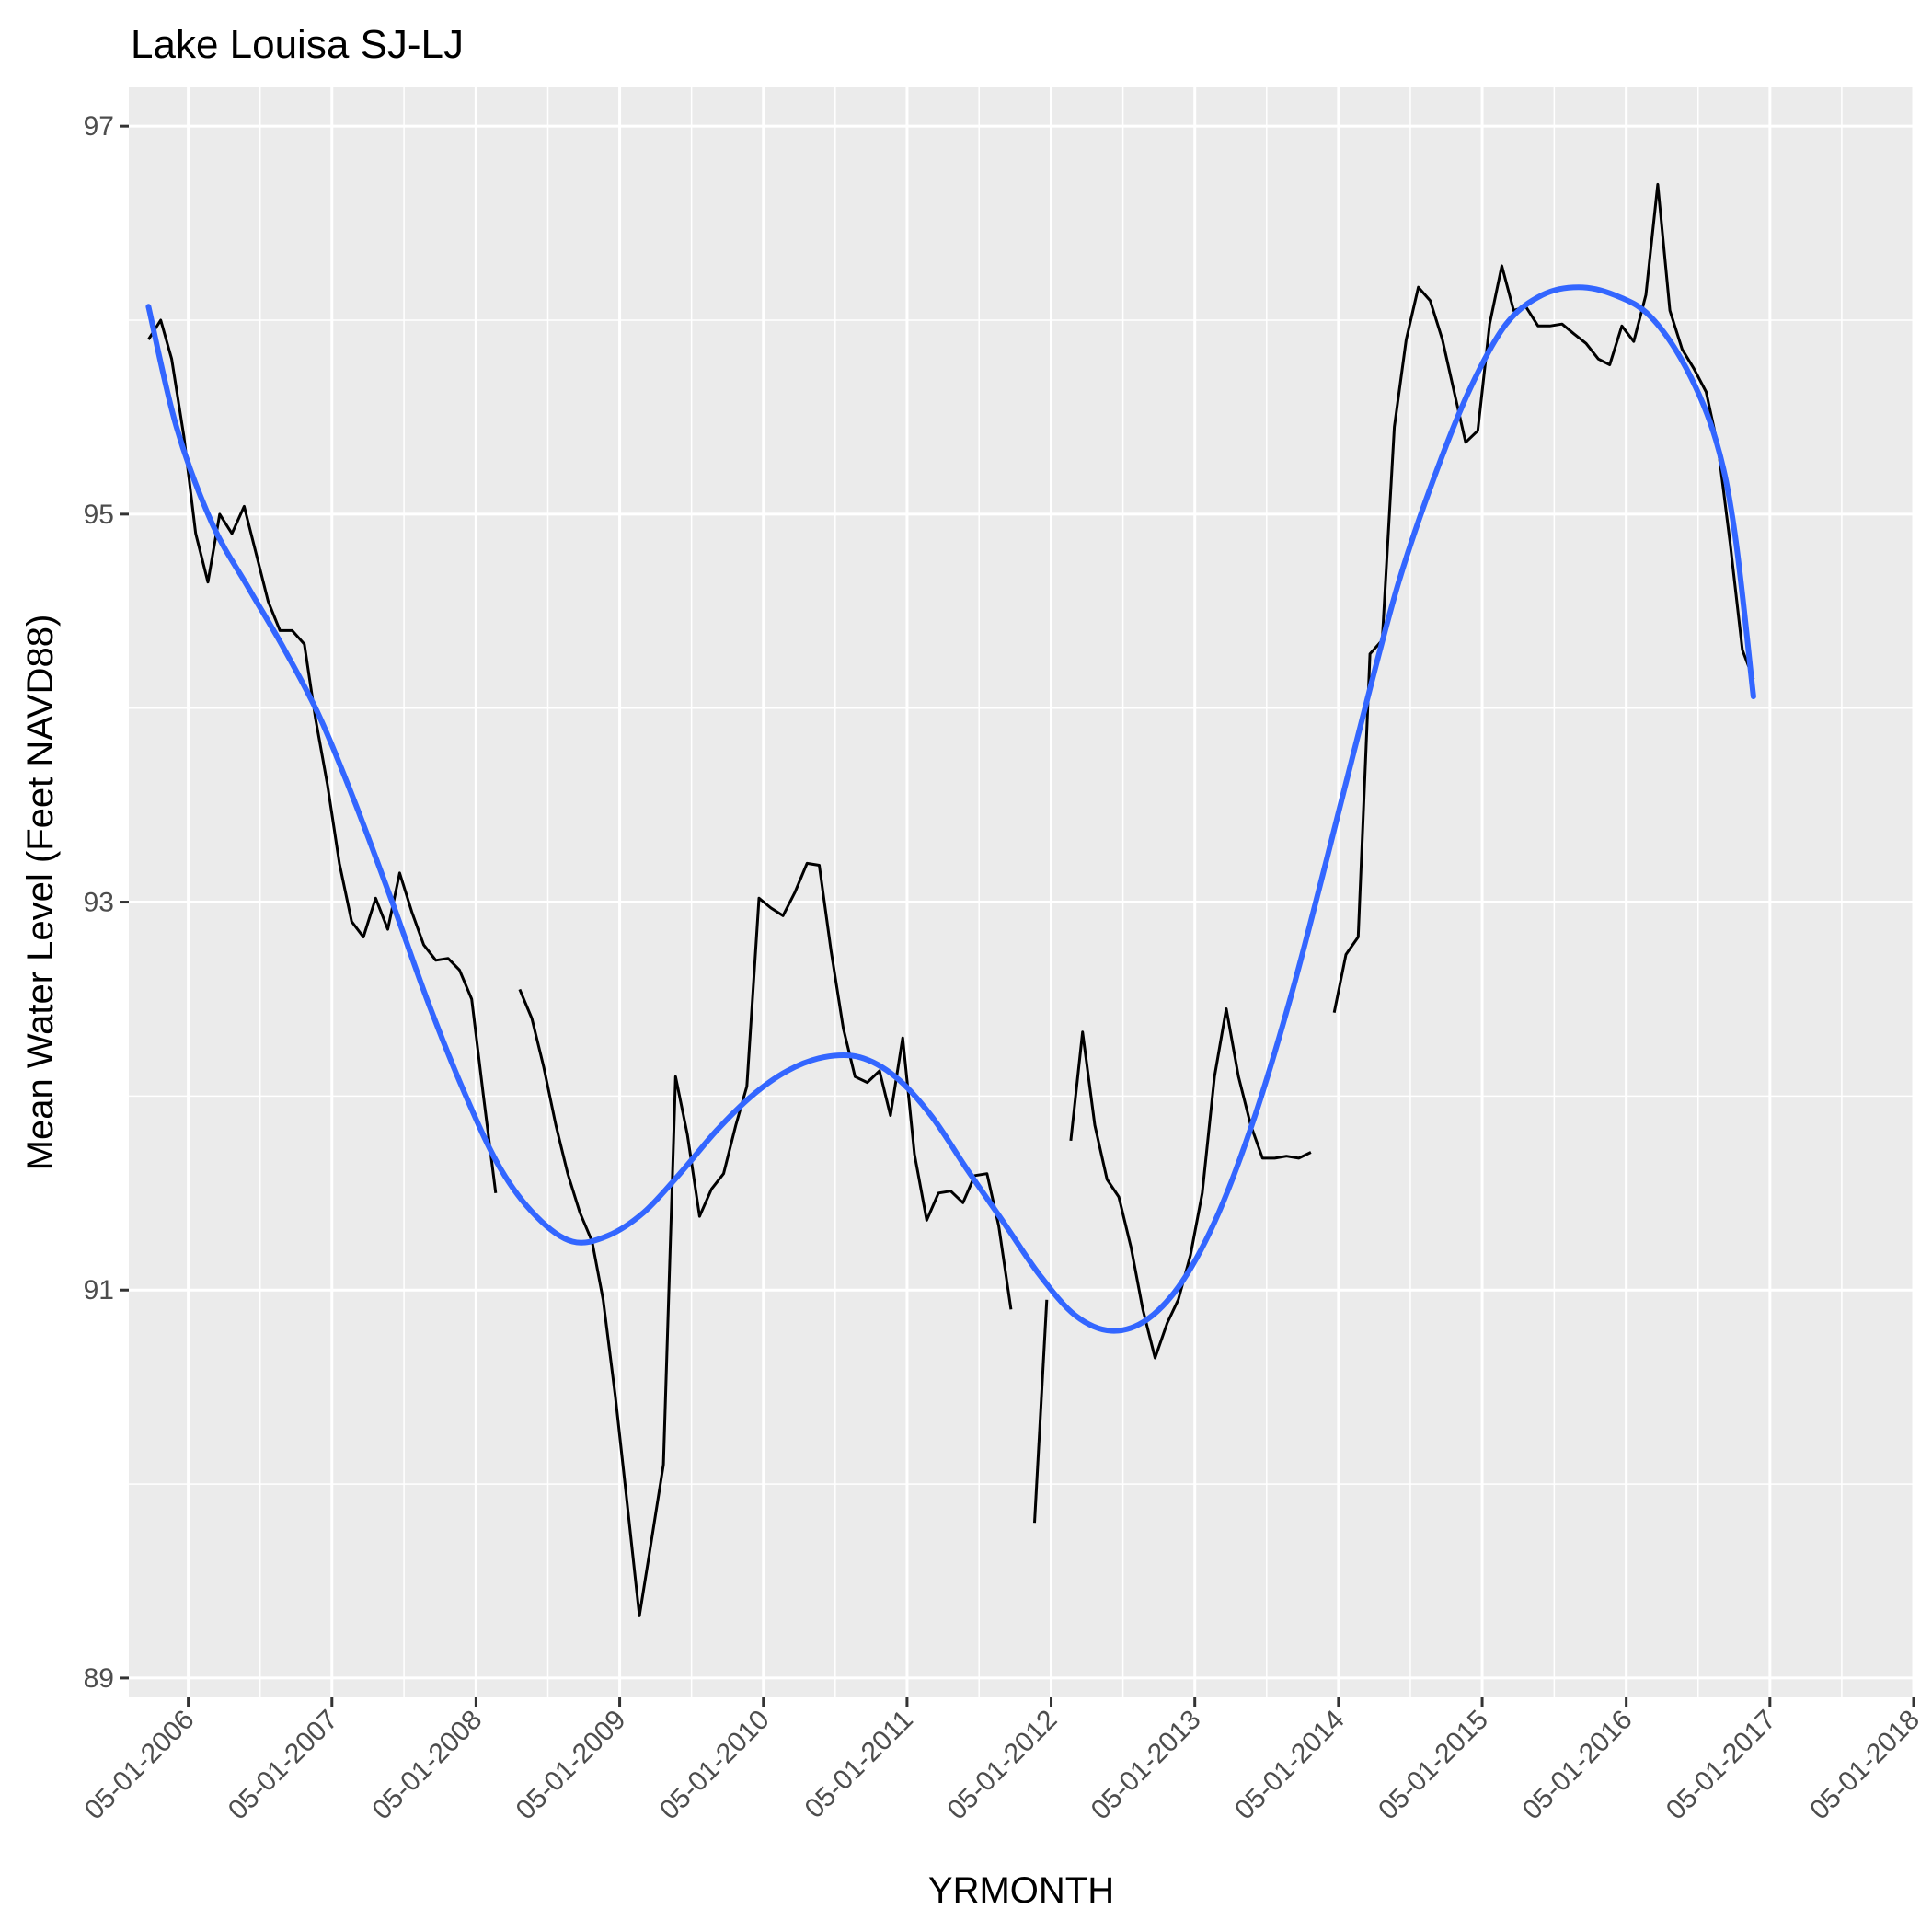  Describe the element at coordinates (99, 1678) in the screenshot. I see `y-tick-label: 89` at that location.